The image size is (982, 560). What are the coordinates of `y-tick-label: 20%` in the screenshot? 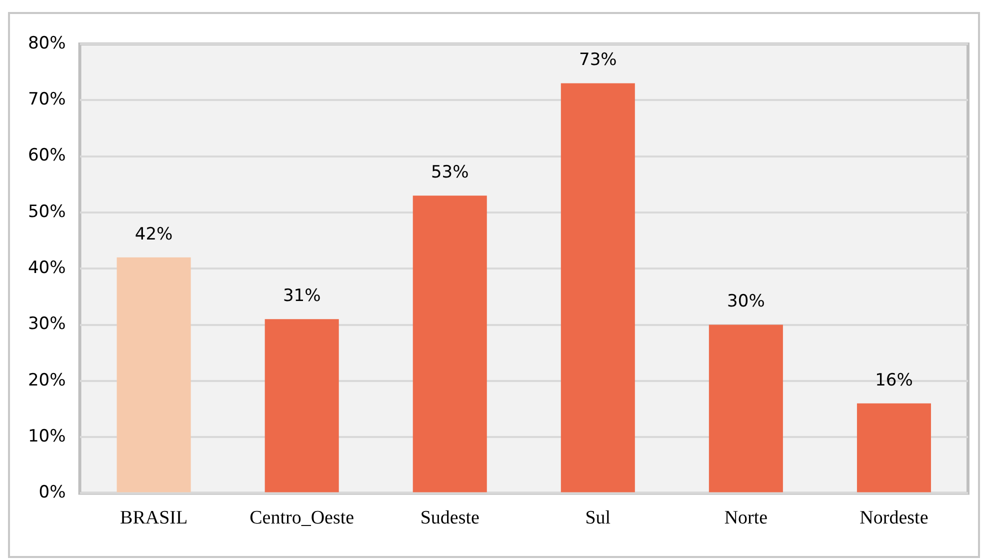 It's located at (47, 380).